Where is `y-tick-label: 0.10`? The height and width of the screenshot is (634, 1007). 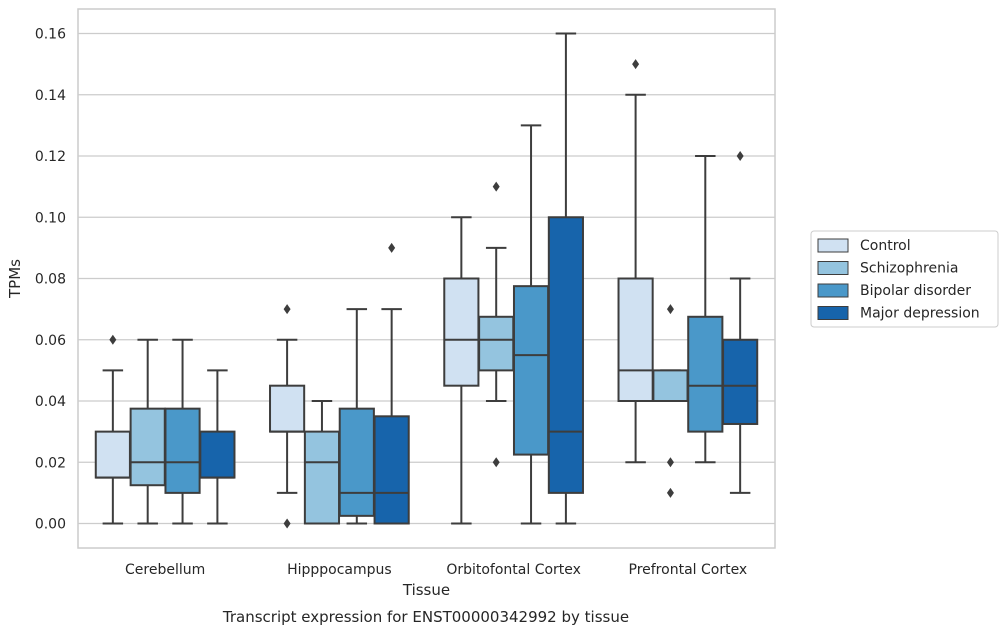 y-tick-label: 0.10 is located at coordinates (50, 218).